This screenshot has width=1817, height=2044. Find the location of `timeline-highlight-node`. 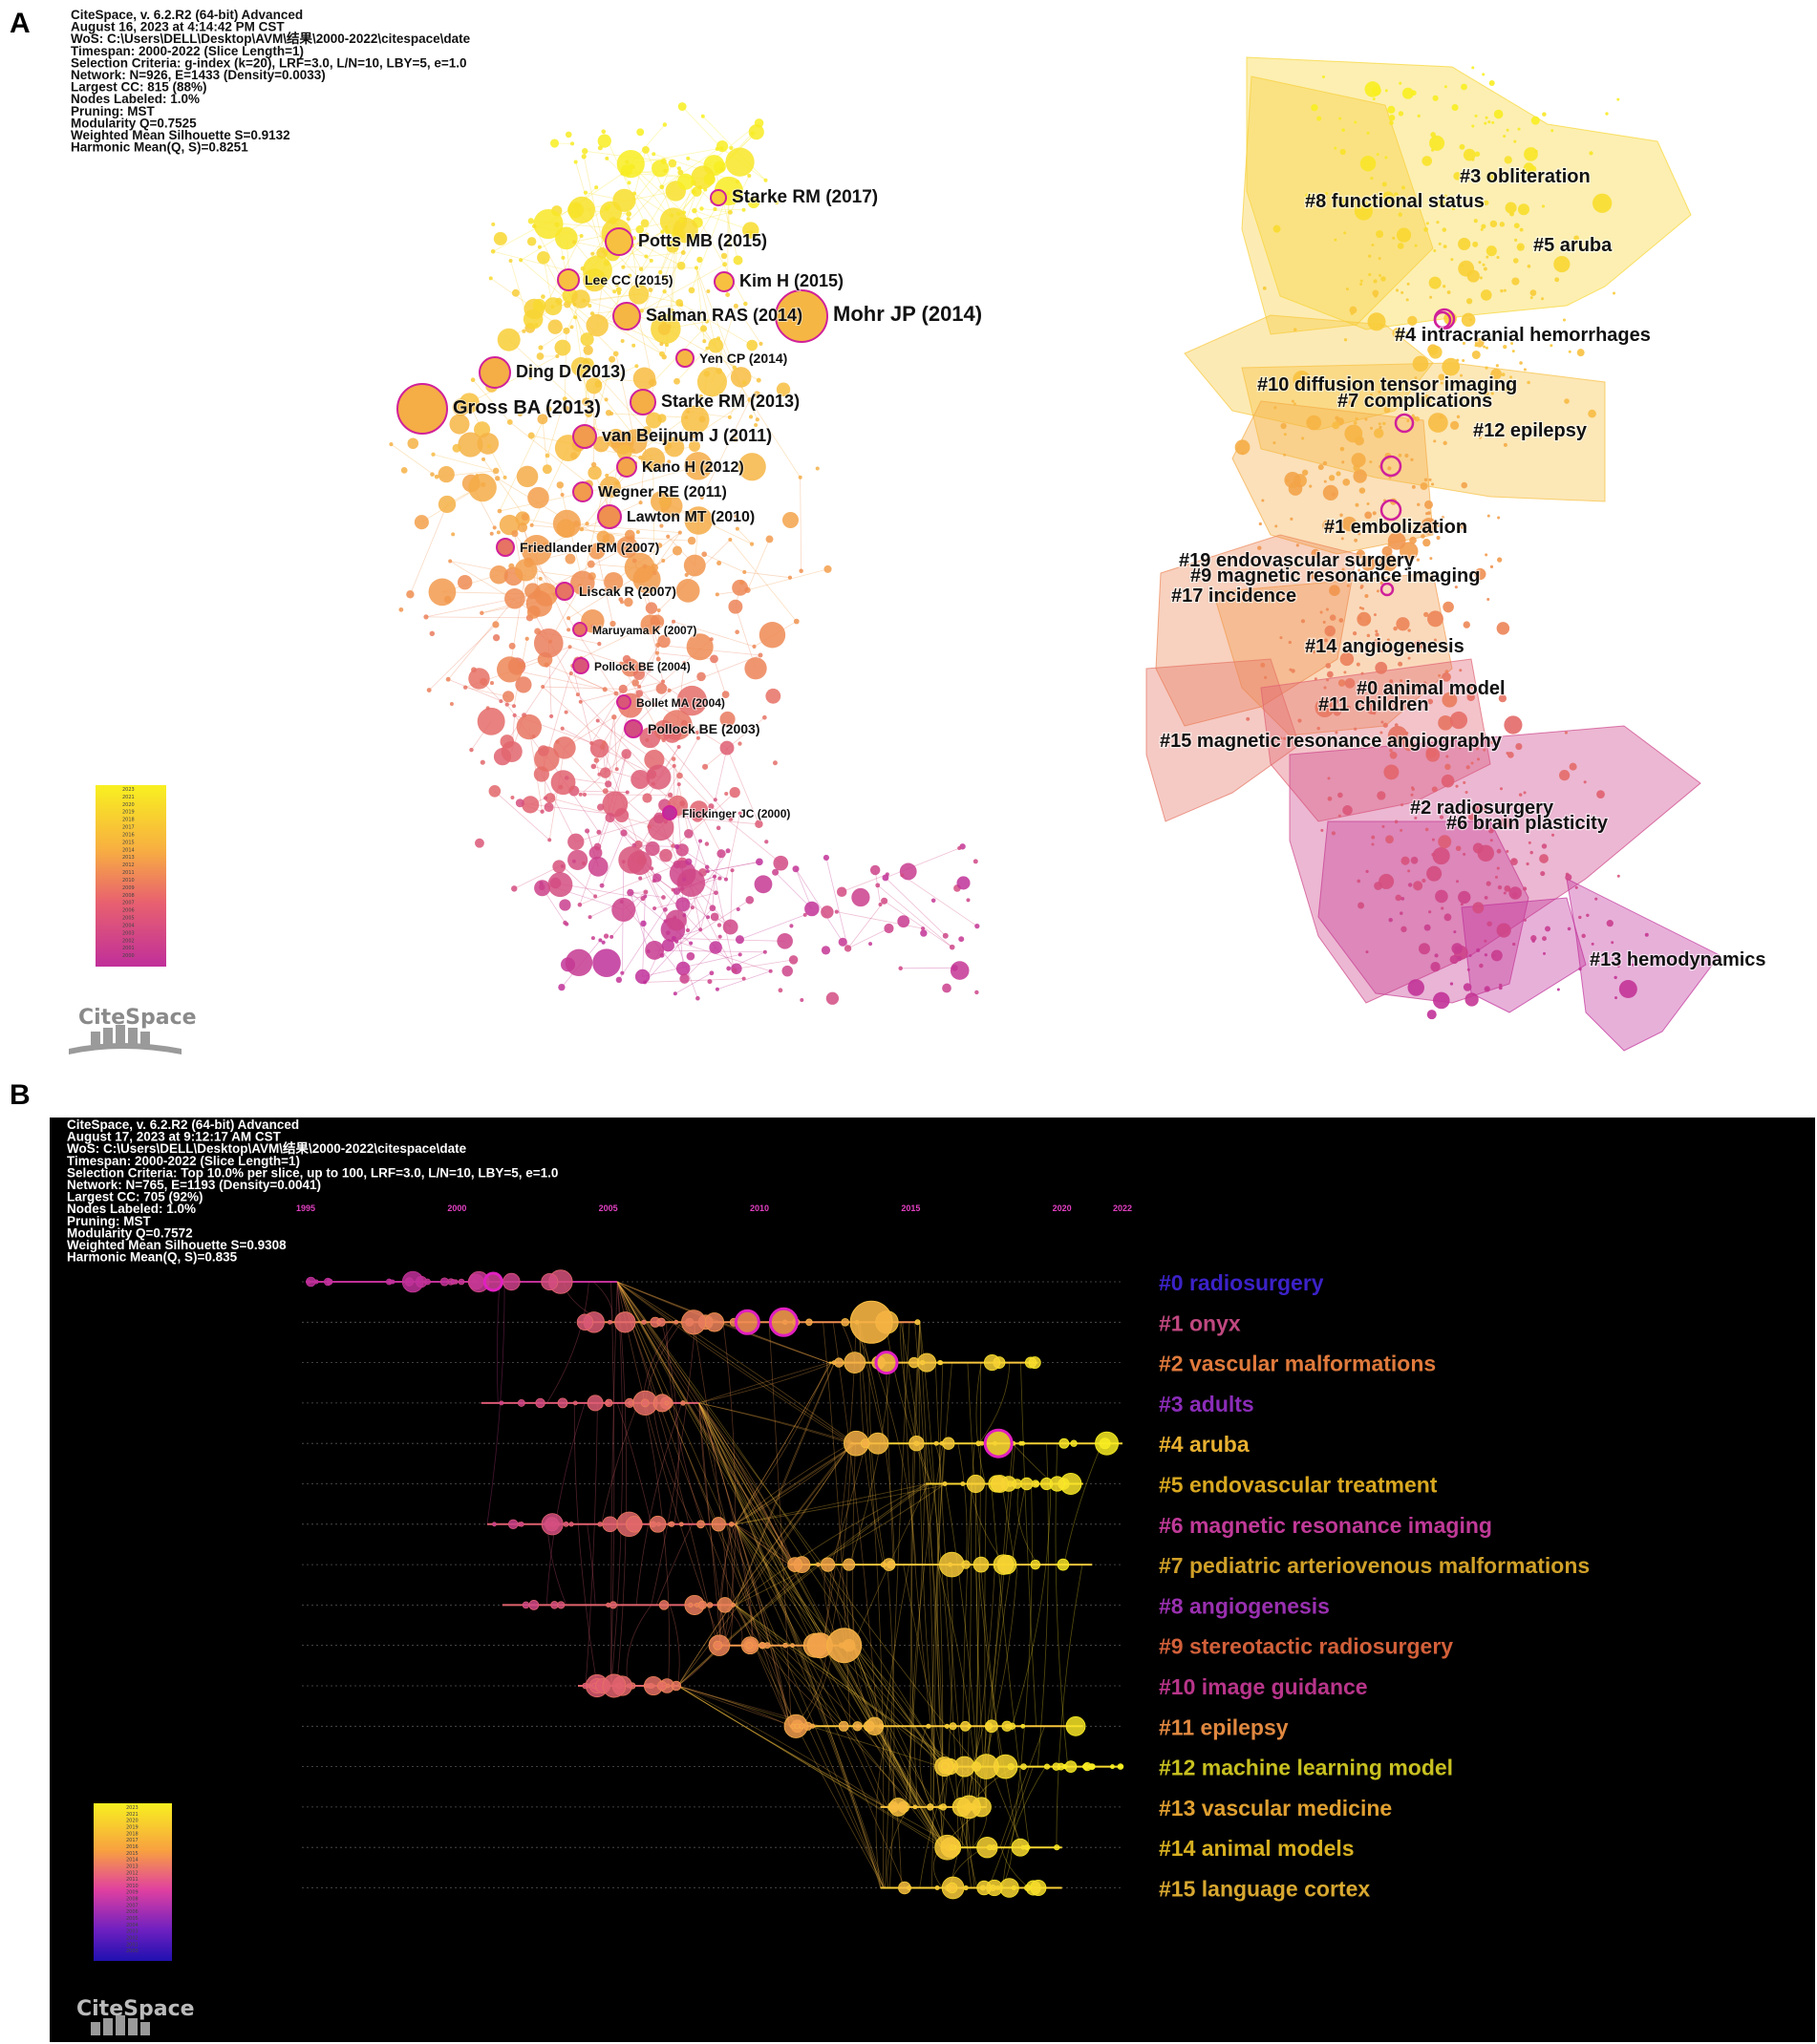

timeline-highlight-node is located at coordinates (871, 1322).